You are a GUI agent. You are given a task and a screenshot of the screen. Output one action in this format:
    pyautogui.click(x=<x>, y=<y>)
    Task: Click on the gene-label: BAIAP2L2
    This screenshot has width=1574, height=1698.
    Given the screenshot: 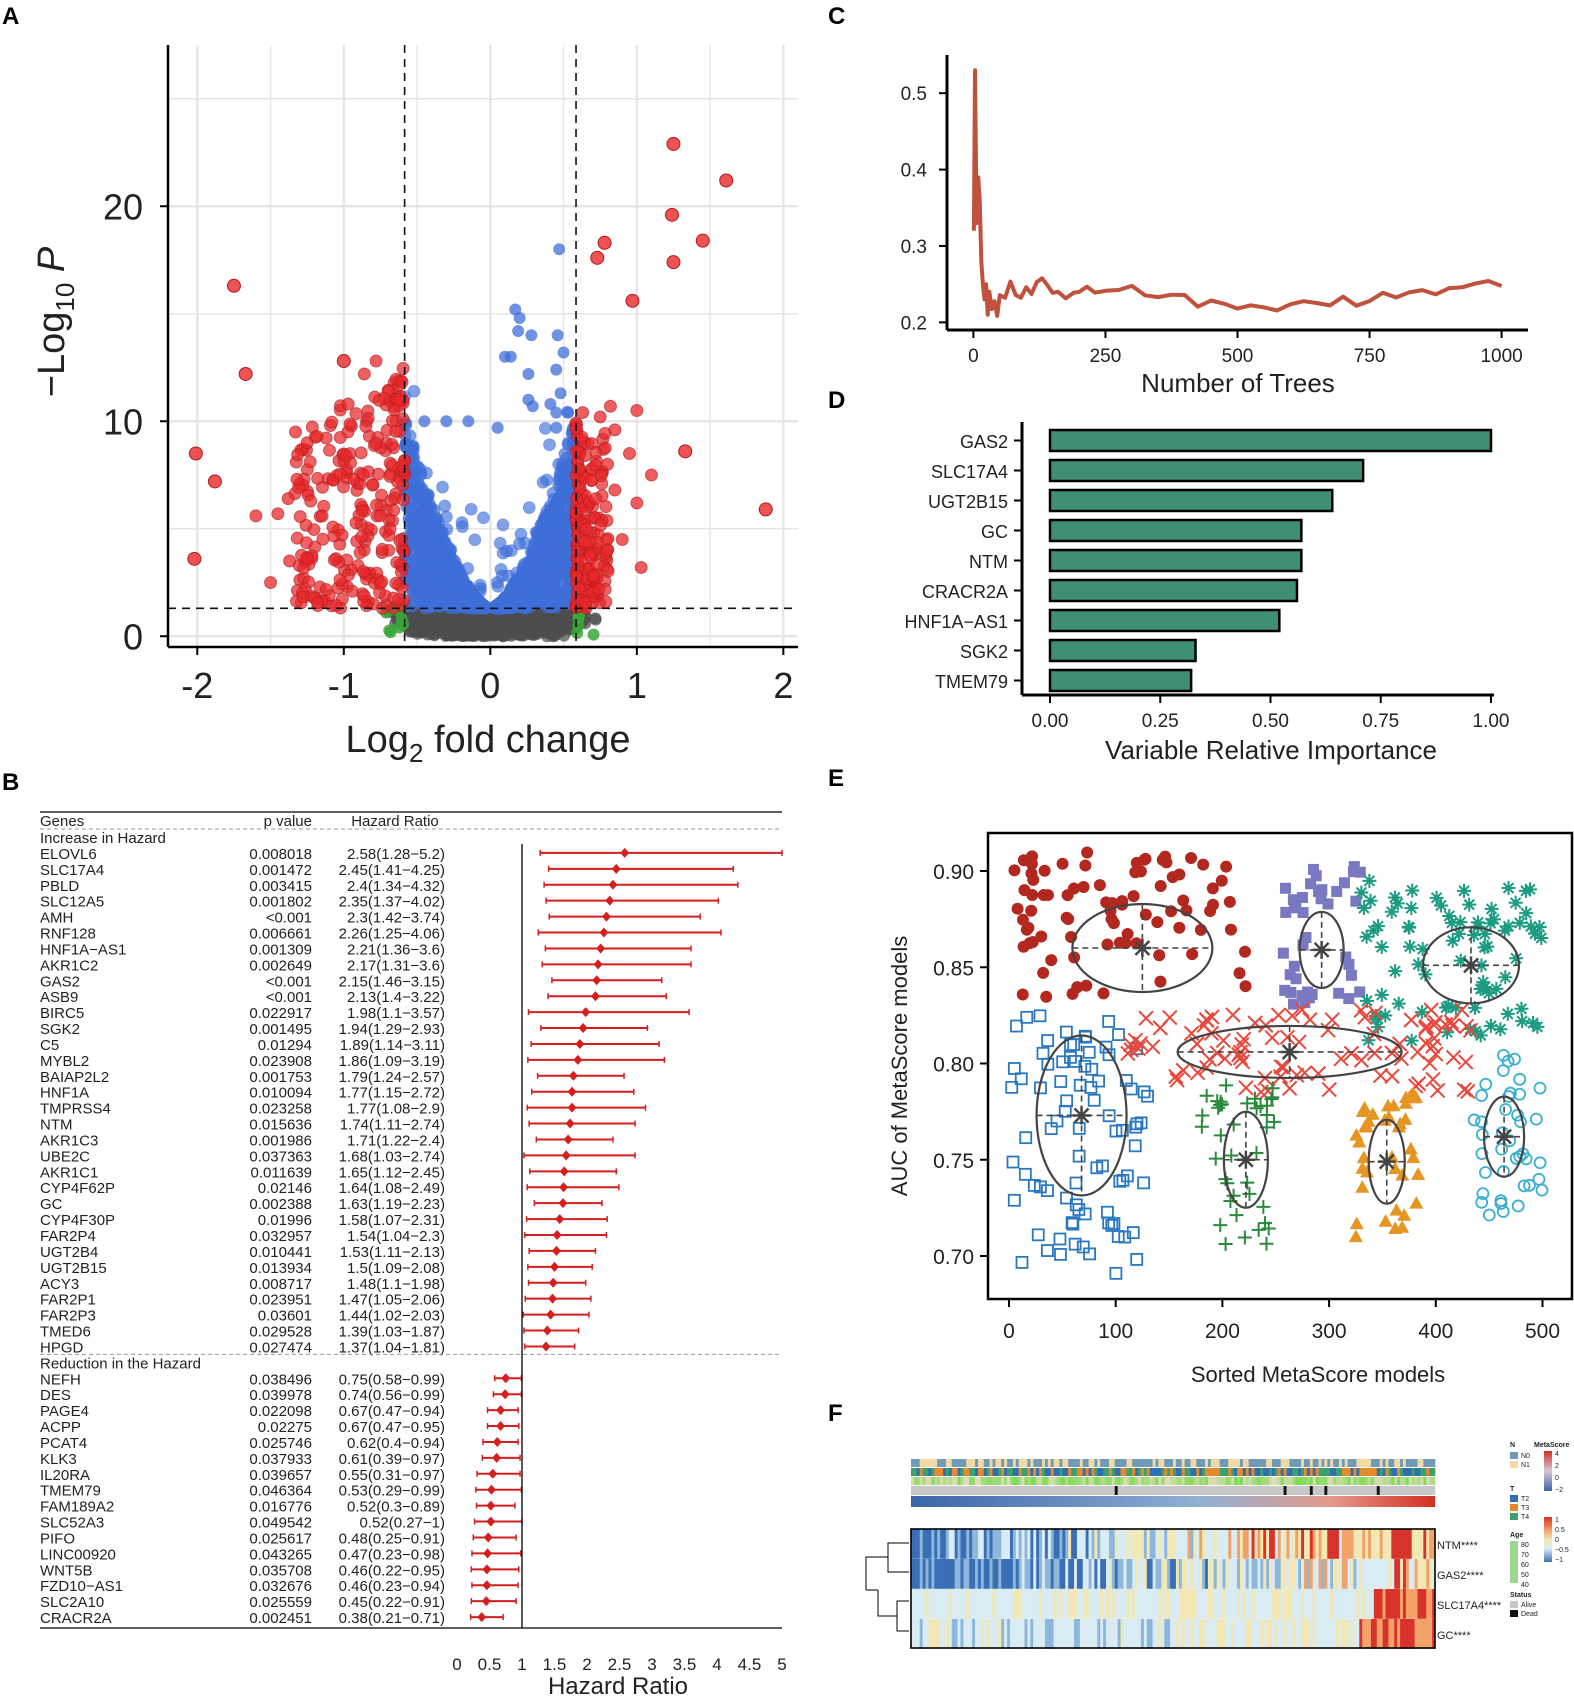 What is the action you would take?
    pyautogui.click(x=74, y=1077)
    